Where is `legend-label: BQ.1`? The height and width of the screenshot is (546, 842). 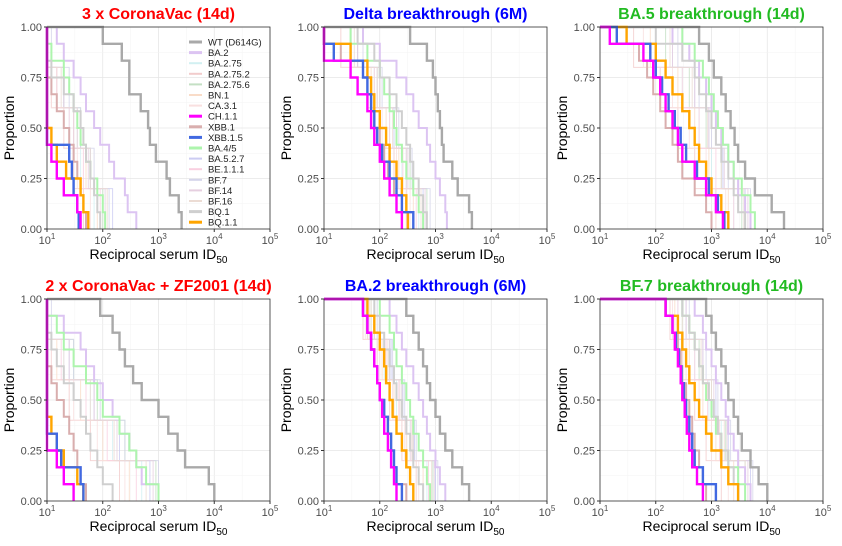
legend-label: BQ.1 is located at coordinates (219, 212).